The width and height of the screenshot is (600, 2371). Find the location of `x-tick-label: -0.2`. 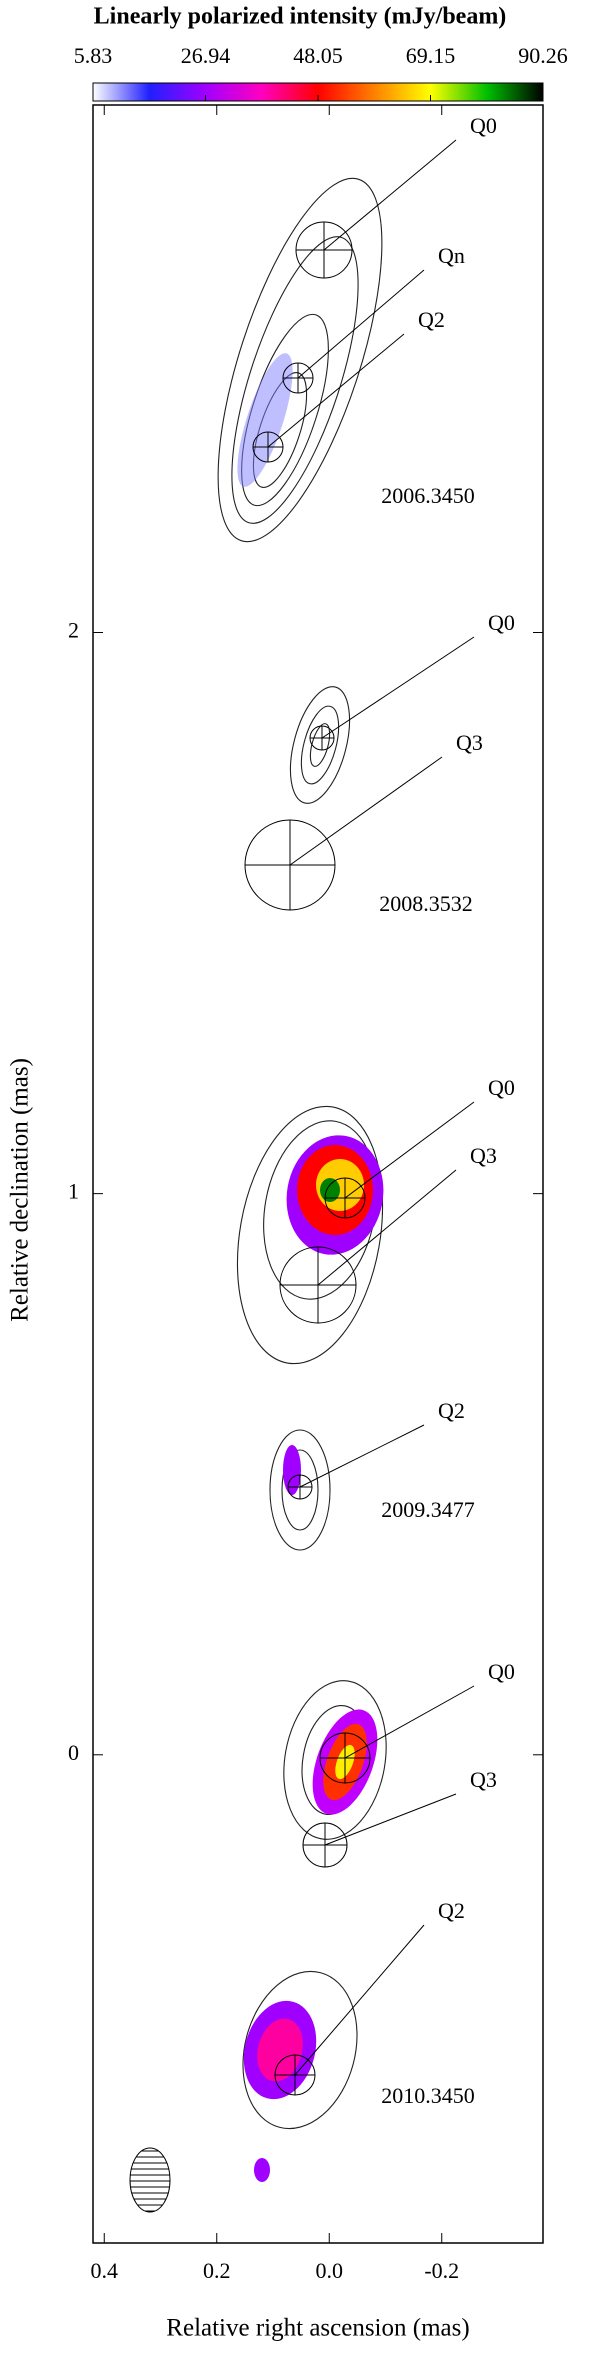

x-tick-label: -0.2 is located at coordinates (441, 2270).